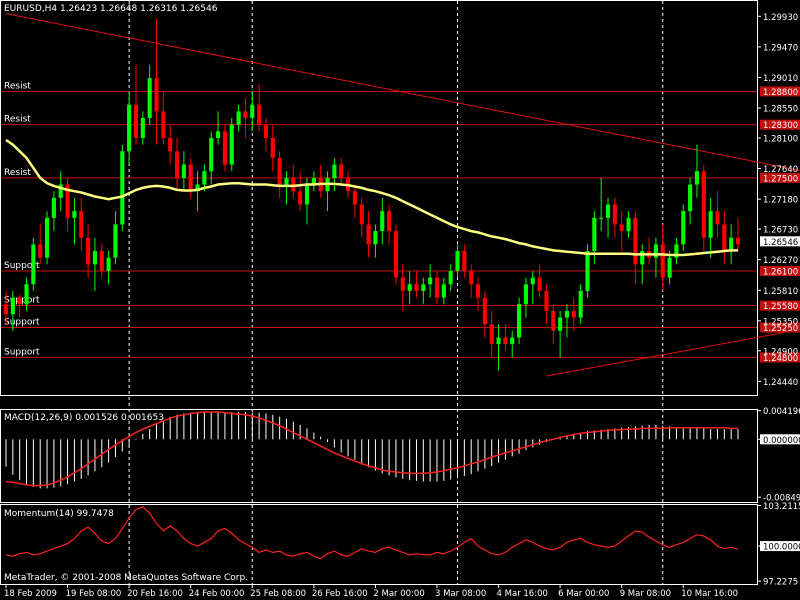 This screenshot has height=600, width=800. Describe the element at coordinates (780, 261) in the screenshot. I see `price-tick-label: 1.26270` at that location.